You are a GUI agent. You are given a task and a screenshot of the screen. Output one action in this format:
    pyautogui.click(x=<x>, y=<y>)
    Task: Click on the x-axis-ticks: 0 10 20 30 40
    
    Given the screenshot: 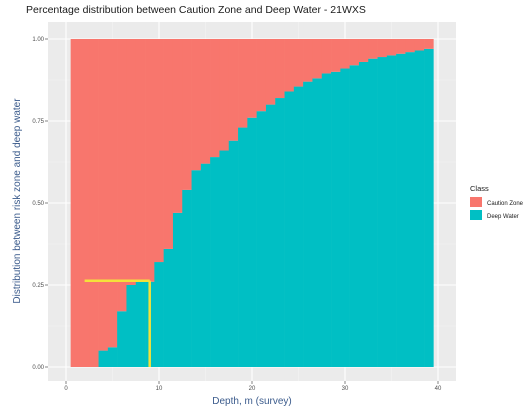 What is the action you would take?
    pyautogui.click(x=253, y=386)
    